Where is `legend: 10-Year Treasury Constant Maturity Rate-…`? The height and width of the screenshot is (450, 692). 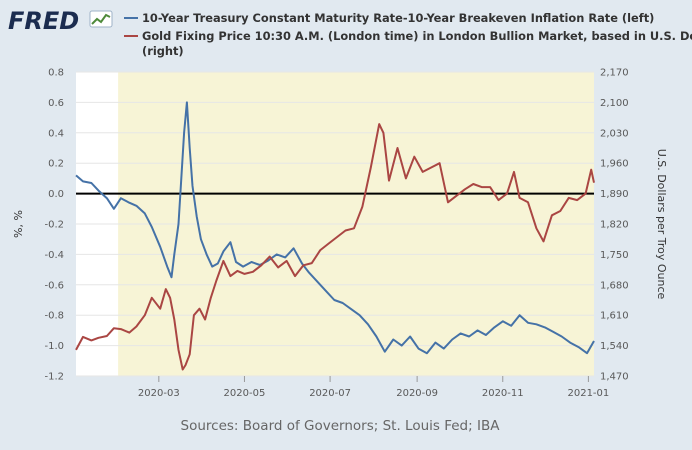 legend: 10-Year Treasury Constant Maturity Rate-… is located at coordinates (408, 34).